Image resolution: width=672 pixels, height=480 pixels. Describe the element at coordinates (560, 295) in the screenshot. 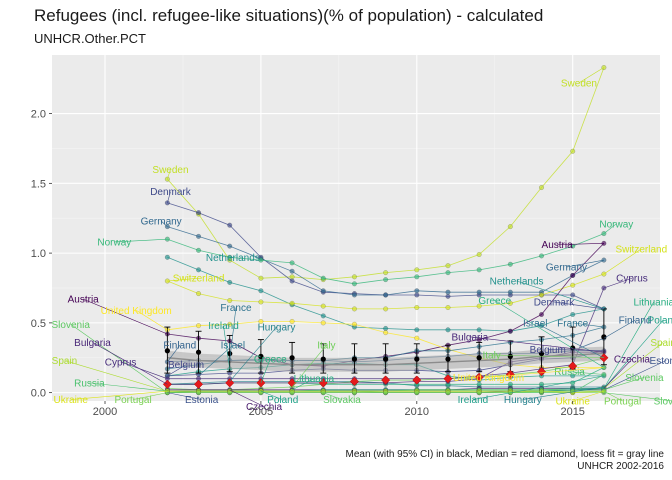

I see `label-leader-netherlands` at that location.